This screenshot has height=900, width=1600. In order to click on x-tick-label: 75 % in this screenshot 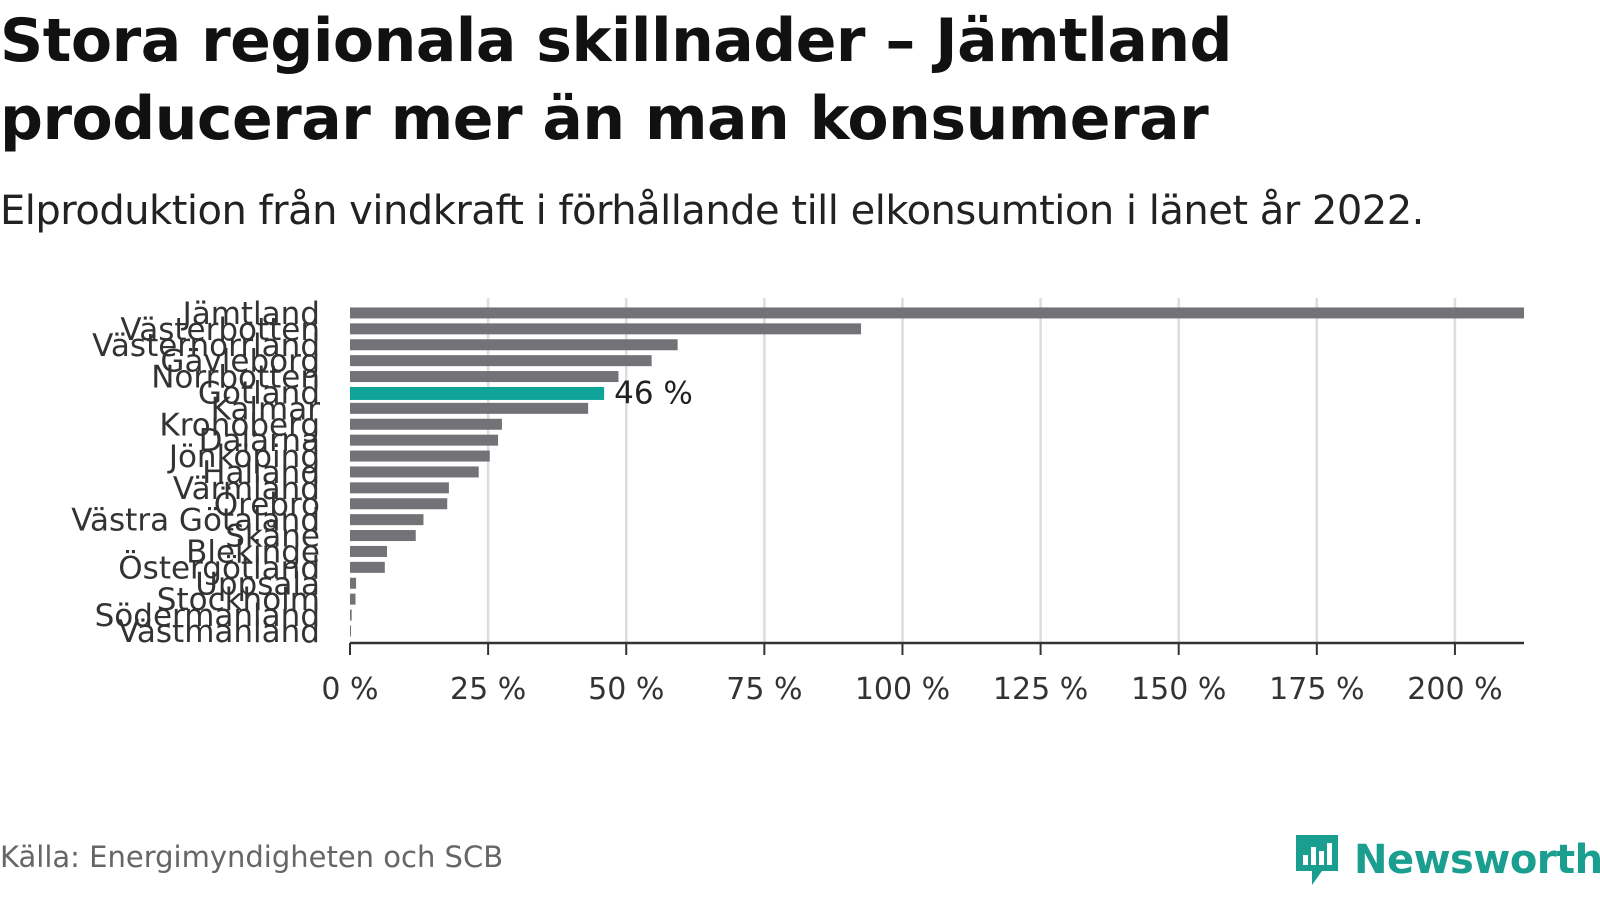, I will do `click(764, 689)`.